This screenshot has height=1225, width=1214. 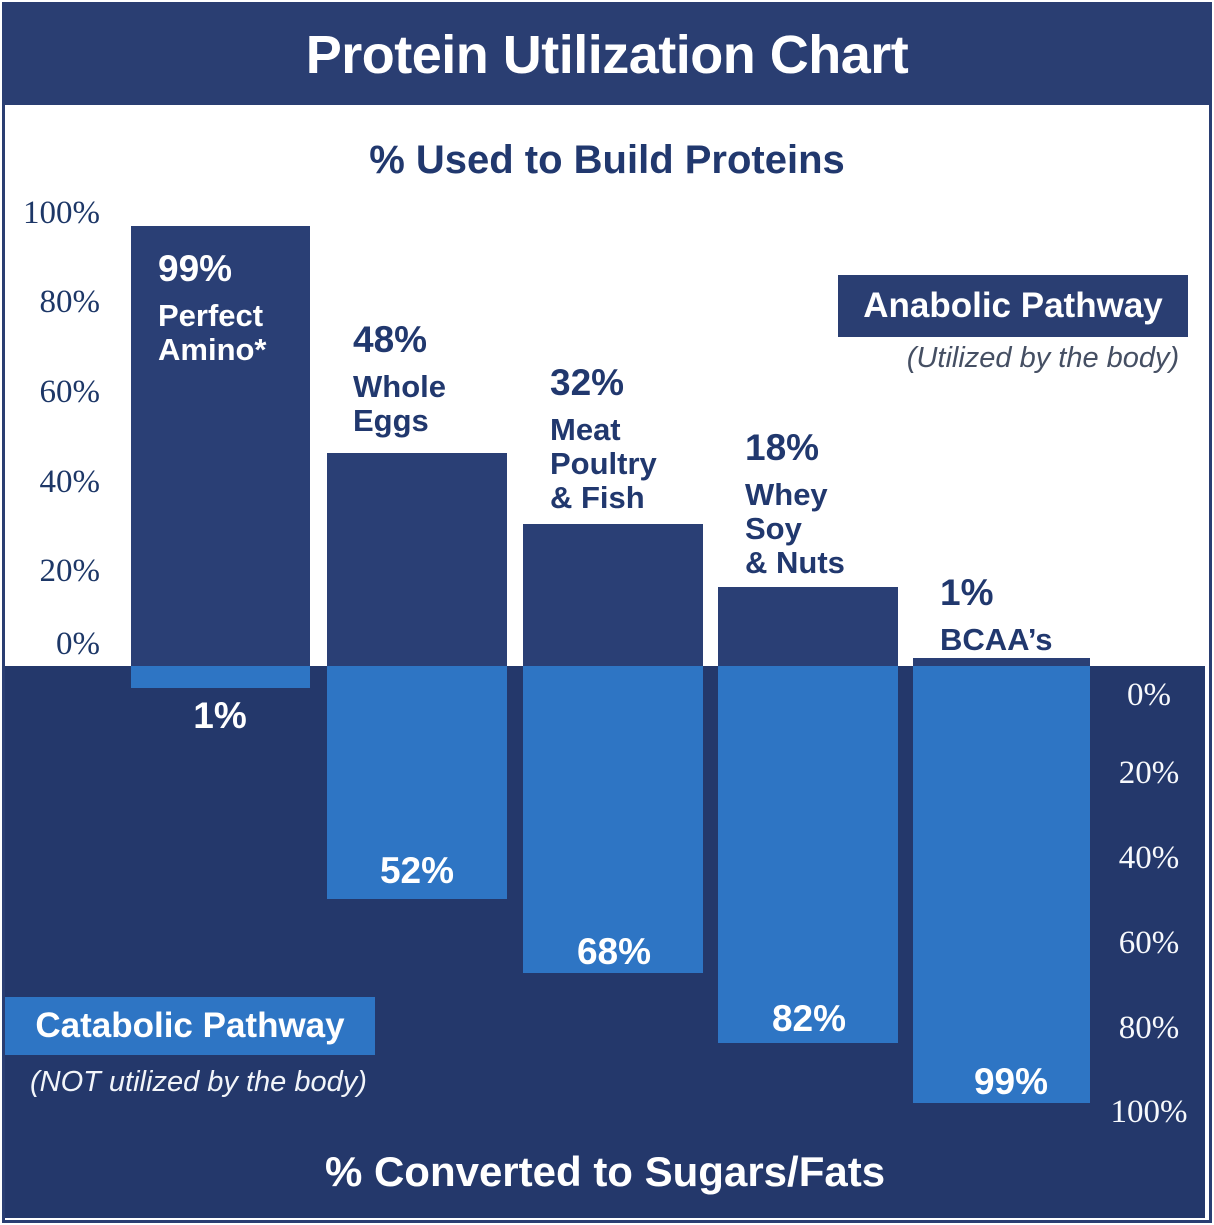 I want to click on anabolic-value: 48%, so click(x=390, y=339).